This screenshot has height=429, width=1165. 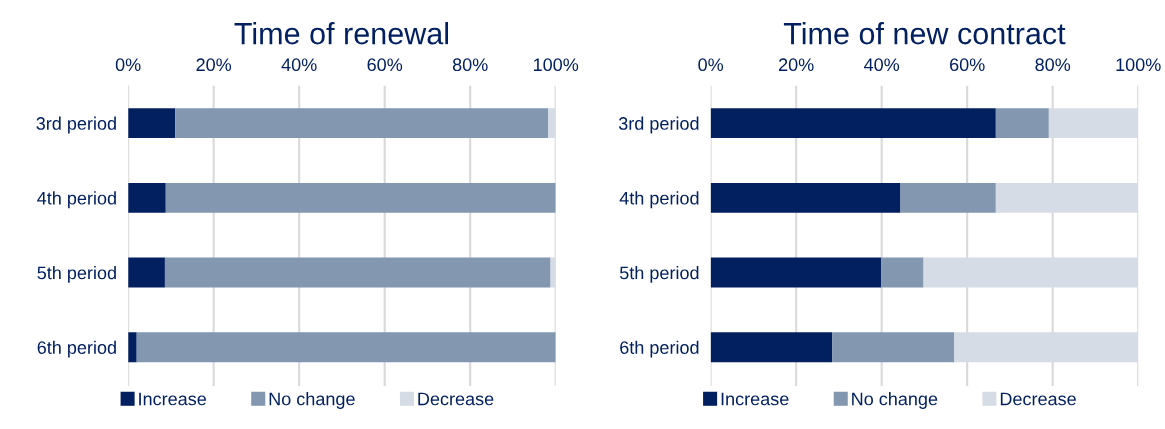 I want to click on chart-title: Time of renewal, so click(x=341, y=33).